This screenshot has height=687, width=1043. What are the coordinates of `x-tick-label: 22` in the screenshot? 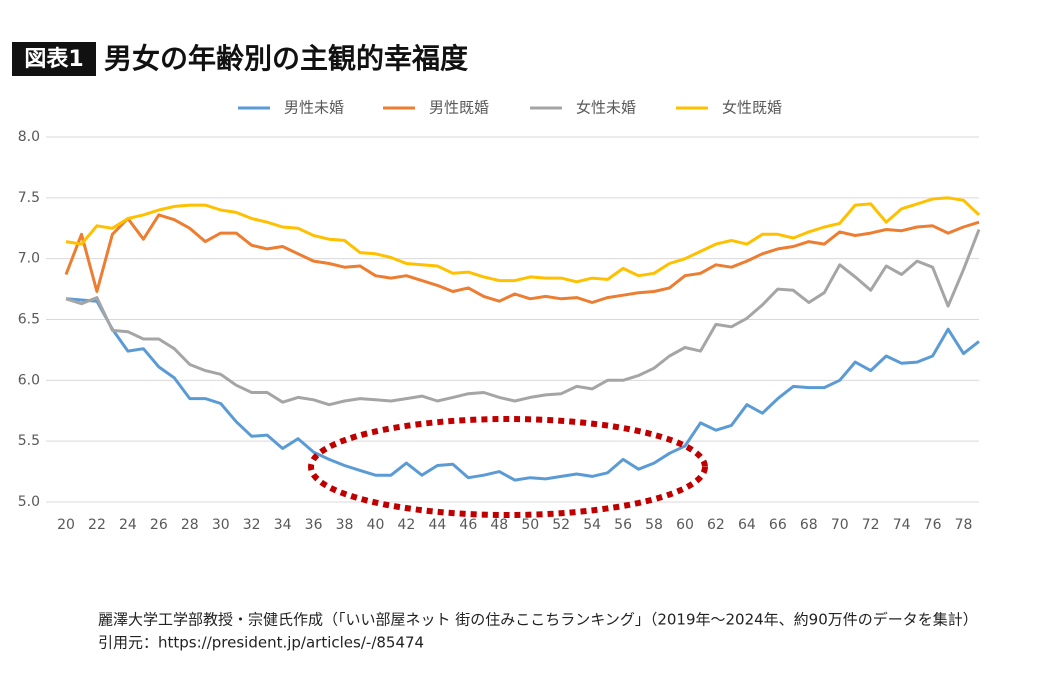 It's located at (97, 525).